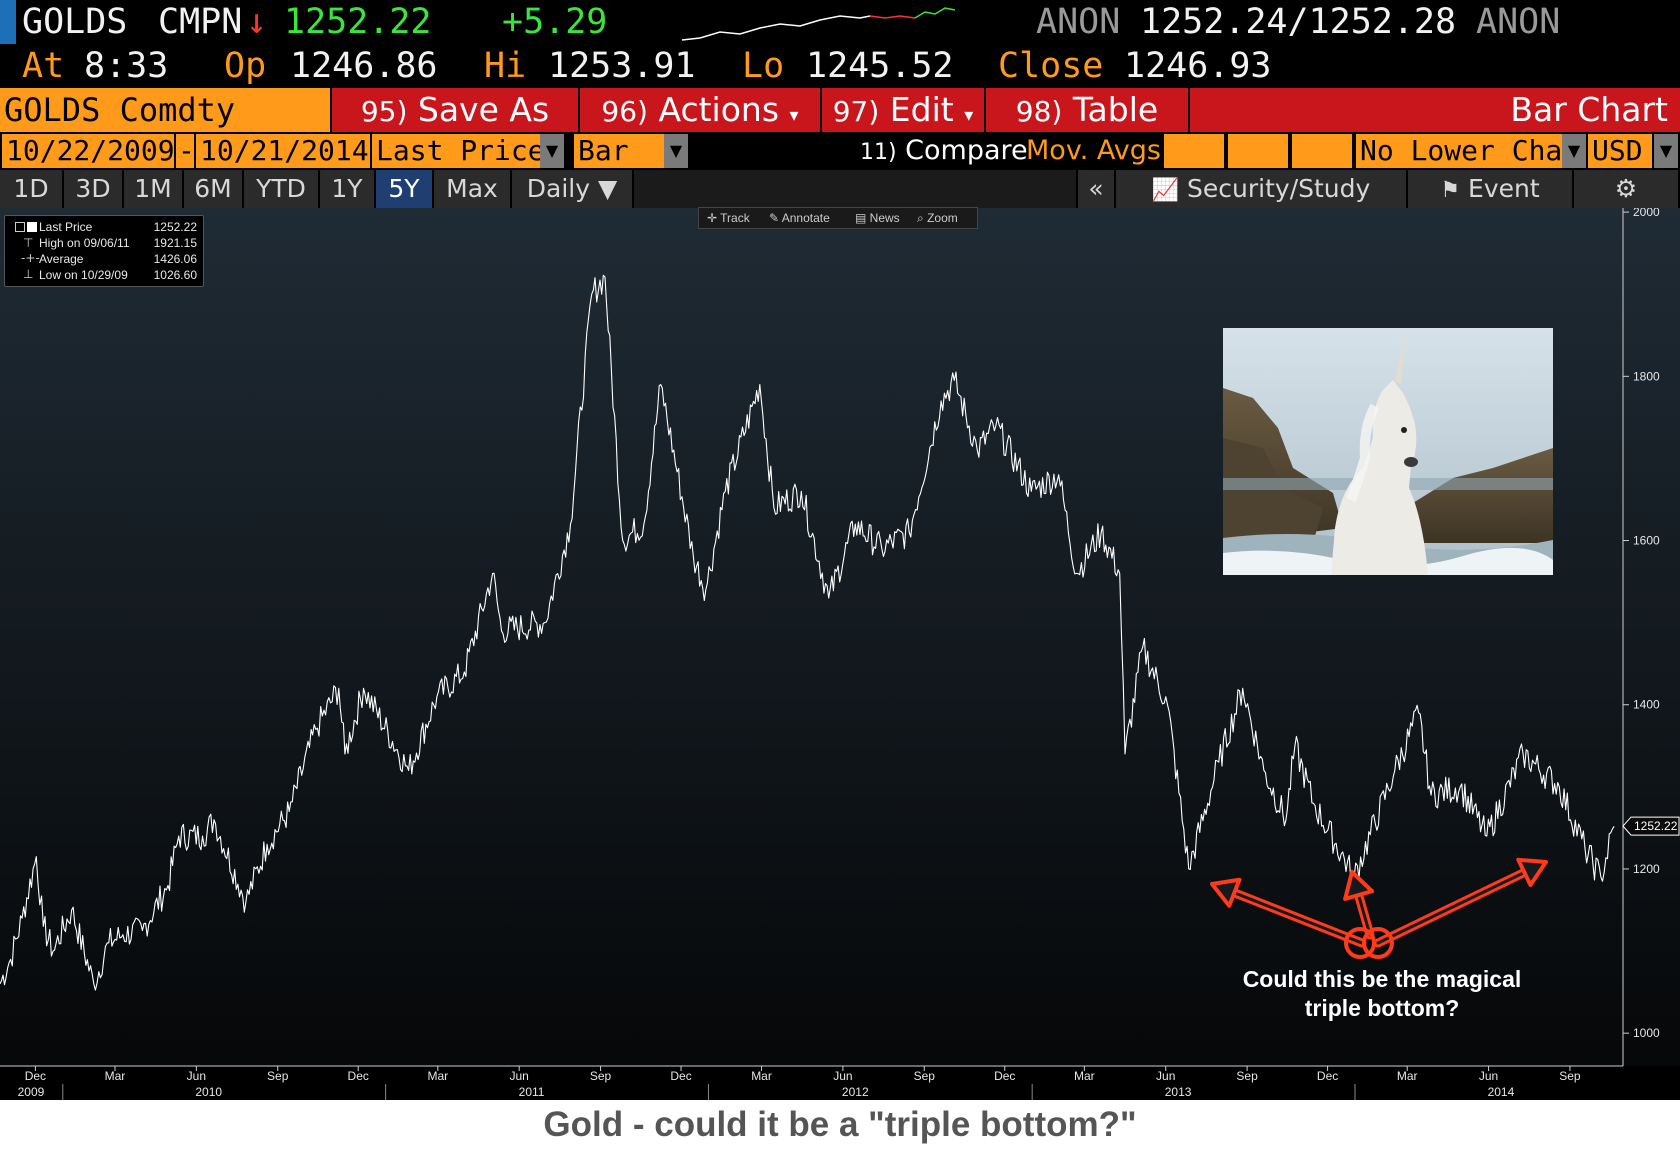  What do you see at coordinates (944, 152) in the screenshot?
I see `compare-button: 11) Compare` at bounding box center [944, 152].